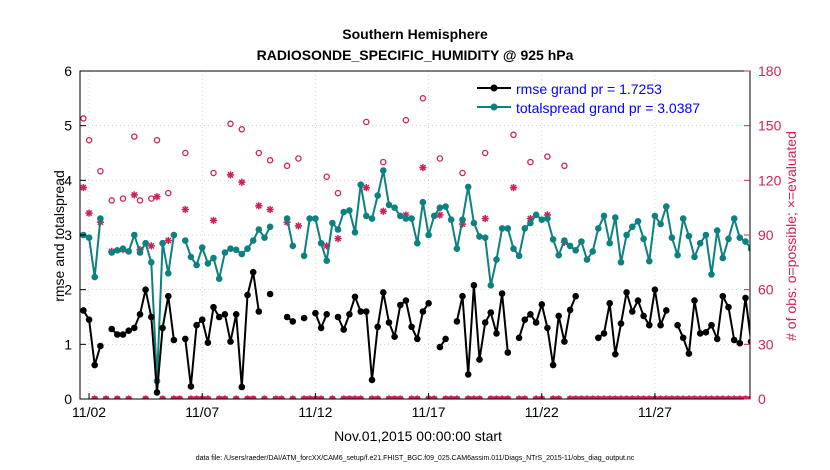 This screenshot has height=470, width=830. I want to click on rmse-line, so click(92, 338).